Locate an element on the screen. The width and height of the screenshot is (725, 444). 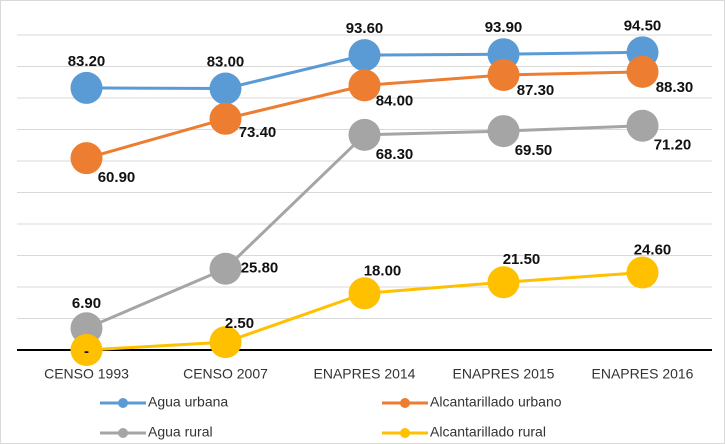
data-label: 93.60 is located at coordinates (365, 28).